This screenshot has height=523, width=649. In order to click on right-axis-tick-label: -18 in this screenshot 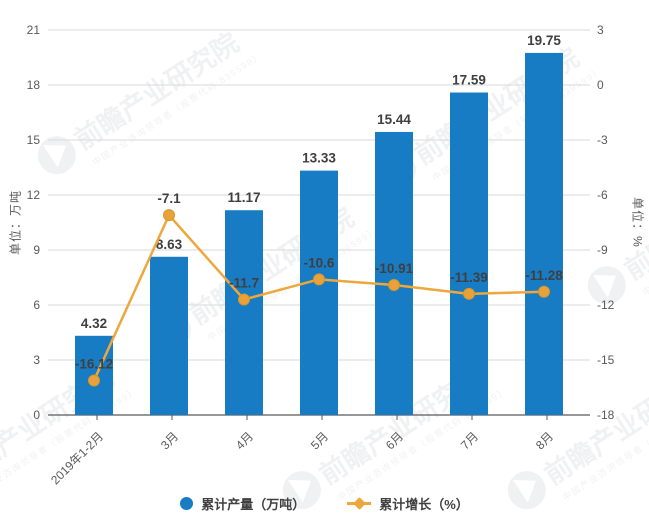, I will do `click(606, 415)`.